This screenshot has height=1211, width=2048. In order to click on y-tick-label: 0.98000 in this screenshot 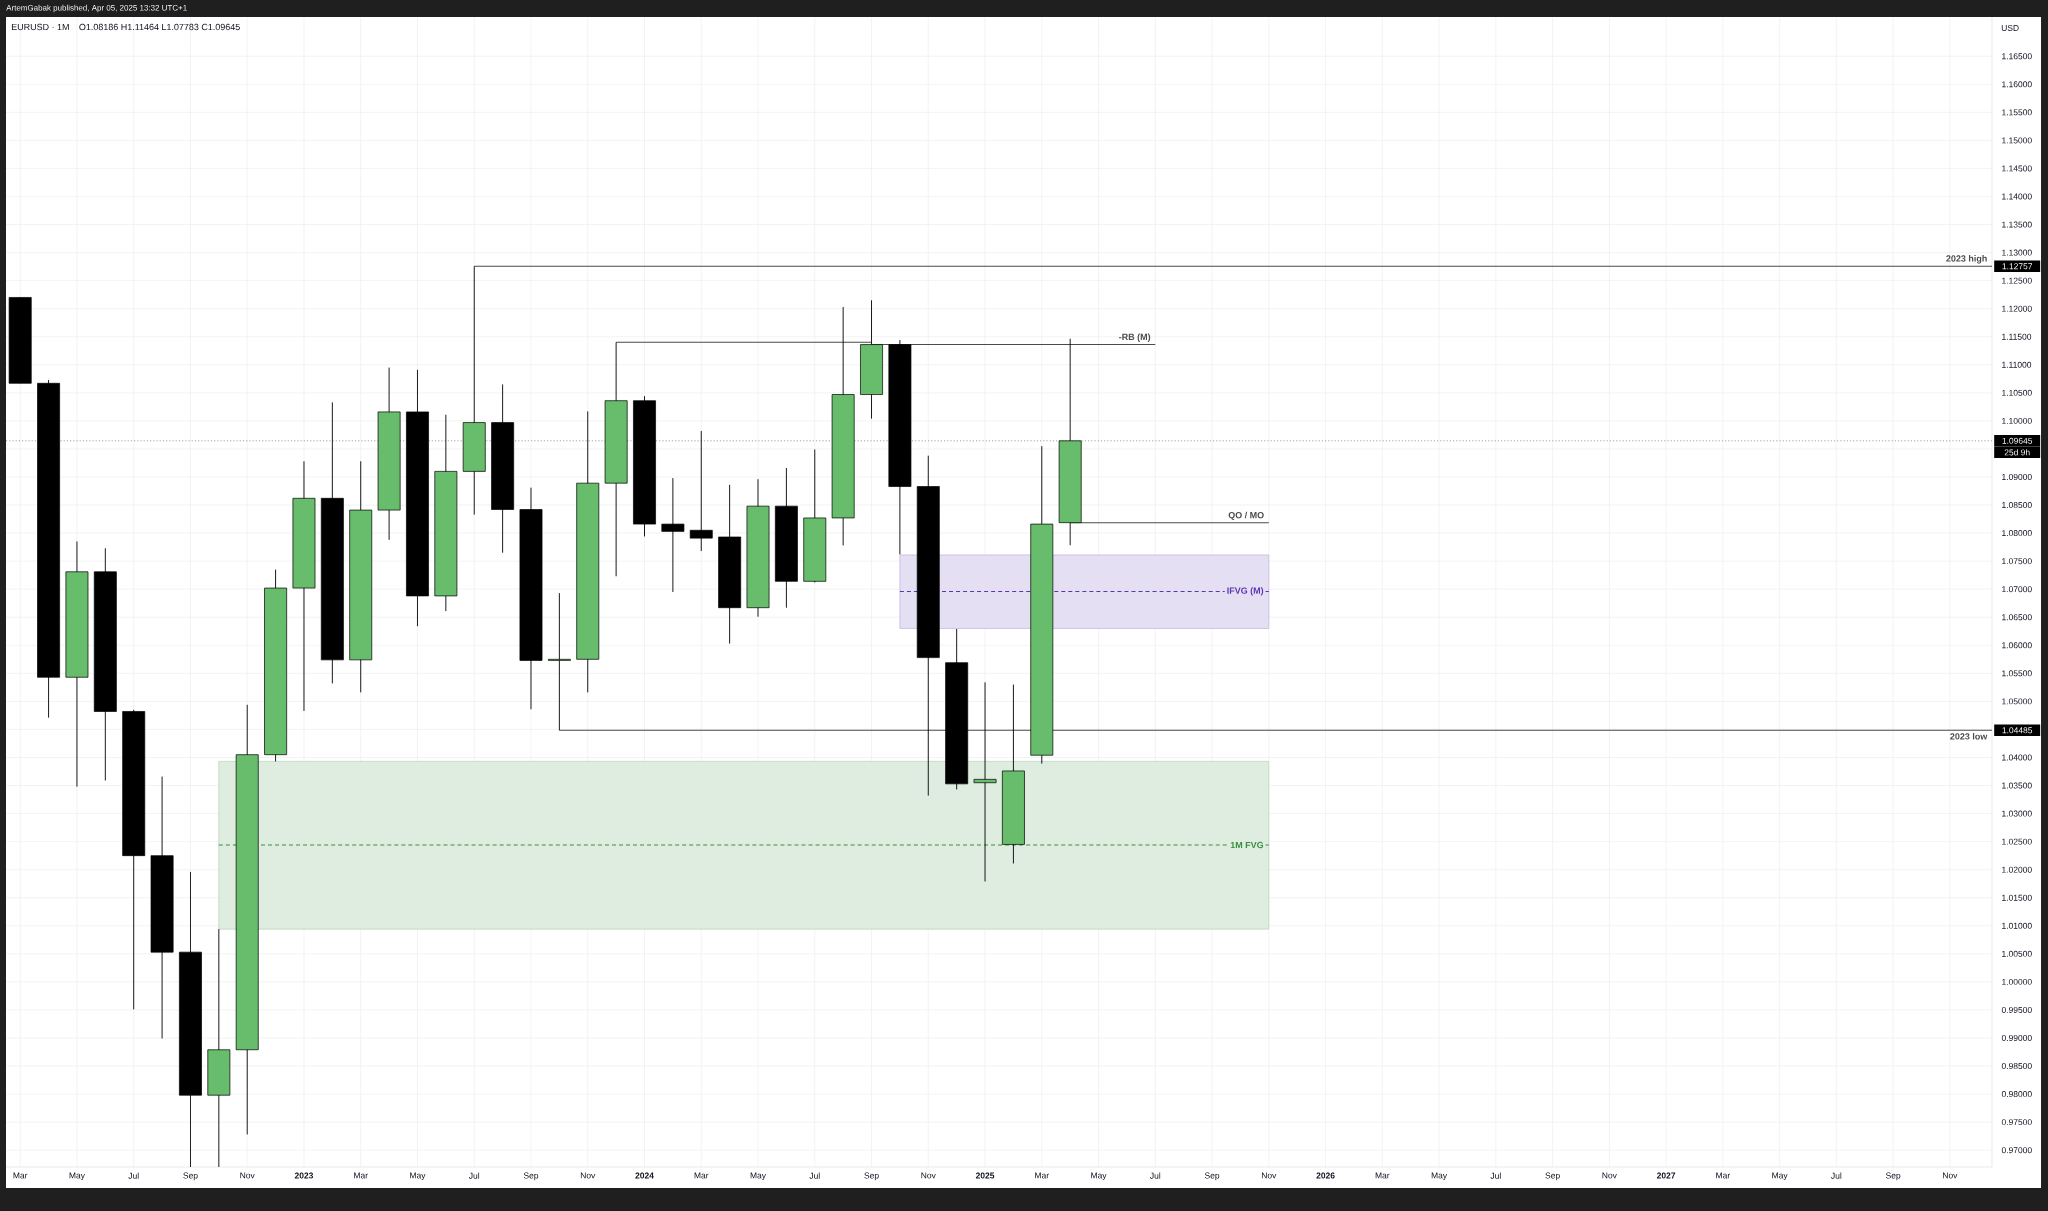, I will do `click(2016, 1094)`.